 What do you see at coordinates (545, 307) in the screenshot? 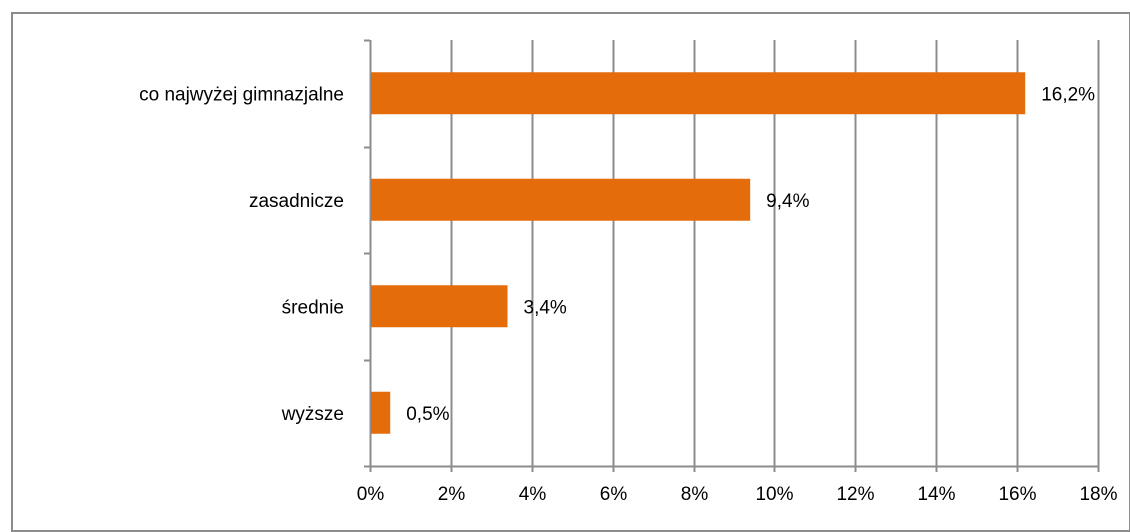
I see `data-label: 3,4%` at bounding box center [545, 307].